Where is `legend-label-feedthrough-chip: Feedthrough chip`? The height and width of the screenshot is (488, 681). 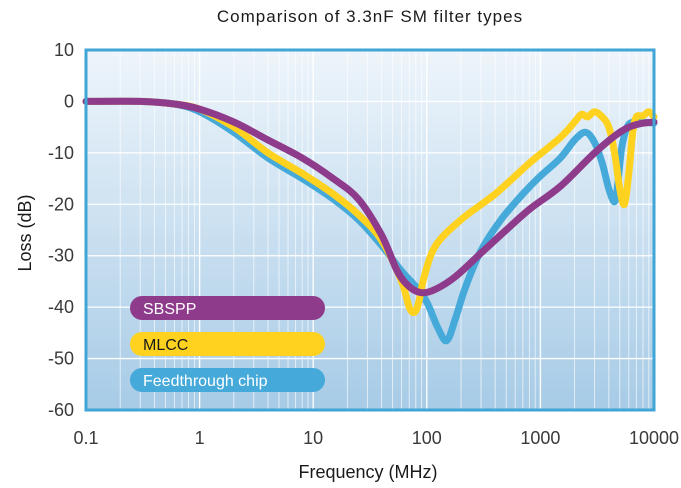 legend-label-feedthrough-chip: Feedthrough chip is located at coordinates (205, 381).